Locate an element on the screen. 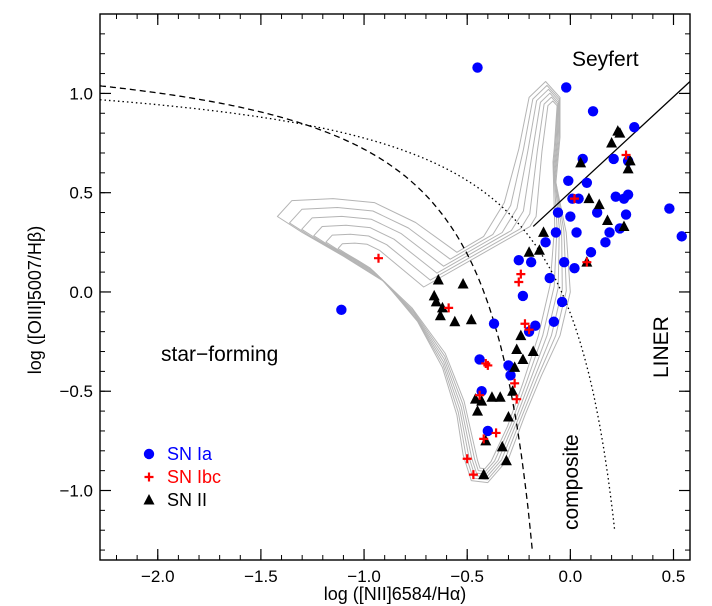 Image resolution: width=712 pixels, height=606 pixels. x-tick-label: −1.5 is located at coordinates (261, 576).